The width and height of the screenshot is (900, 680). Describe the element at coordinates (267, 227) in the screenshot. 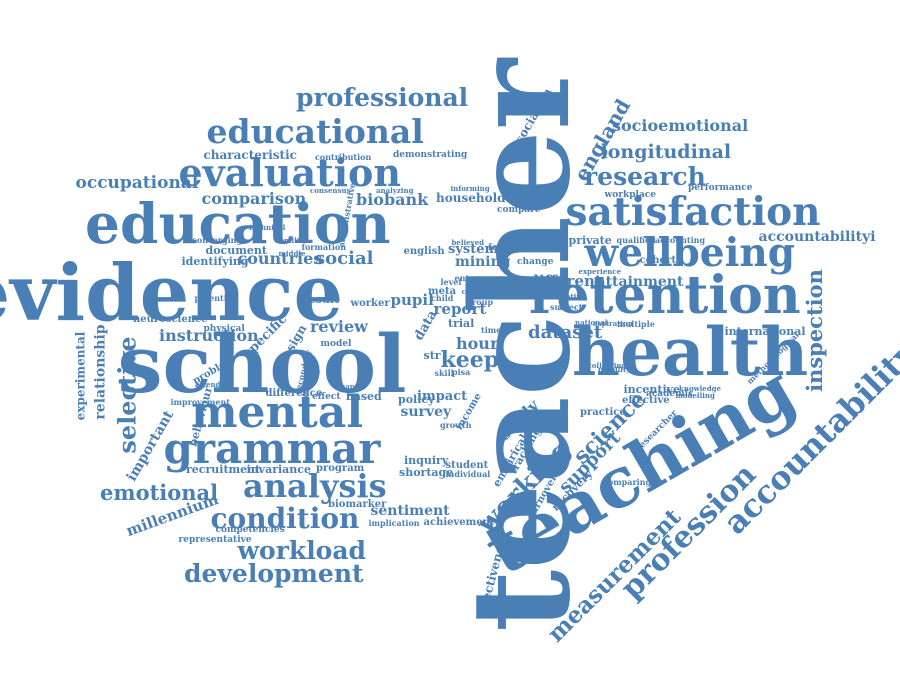

I see `word-technical: technical` at that location.